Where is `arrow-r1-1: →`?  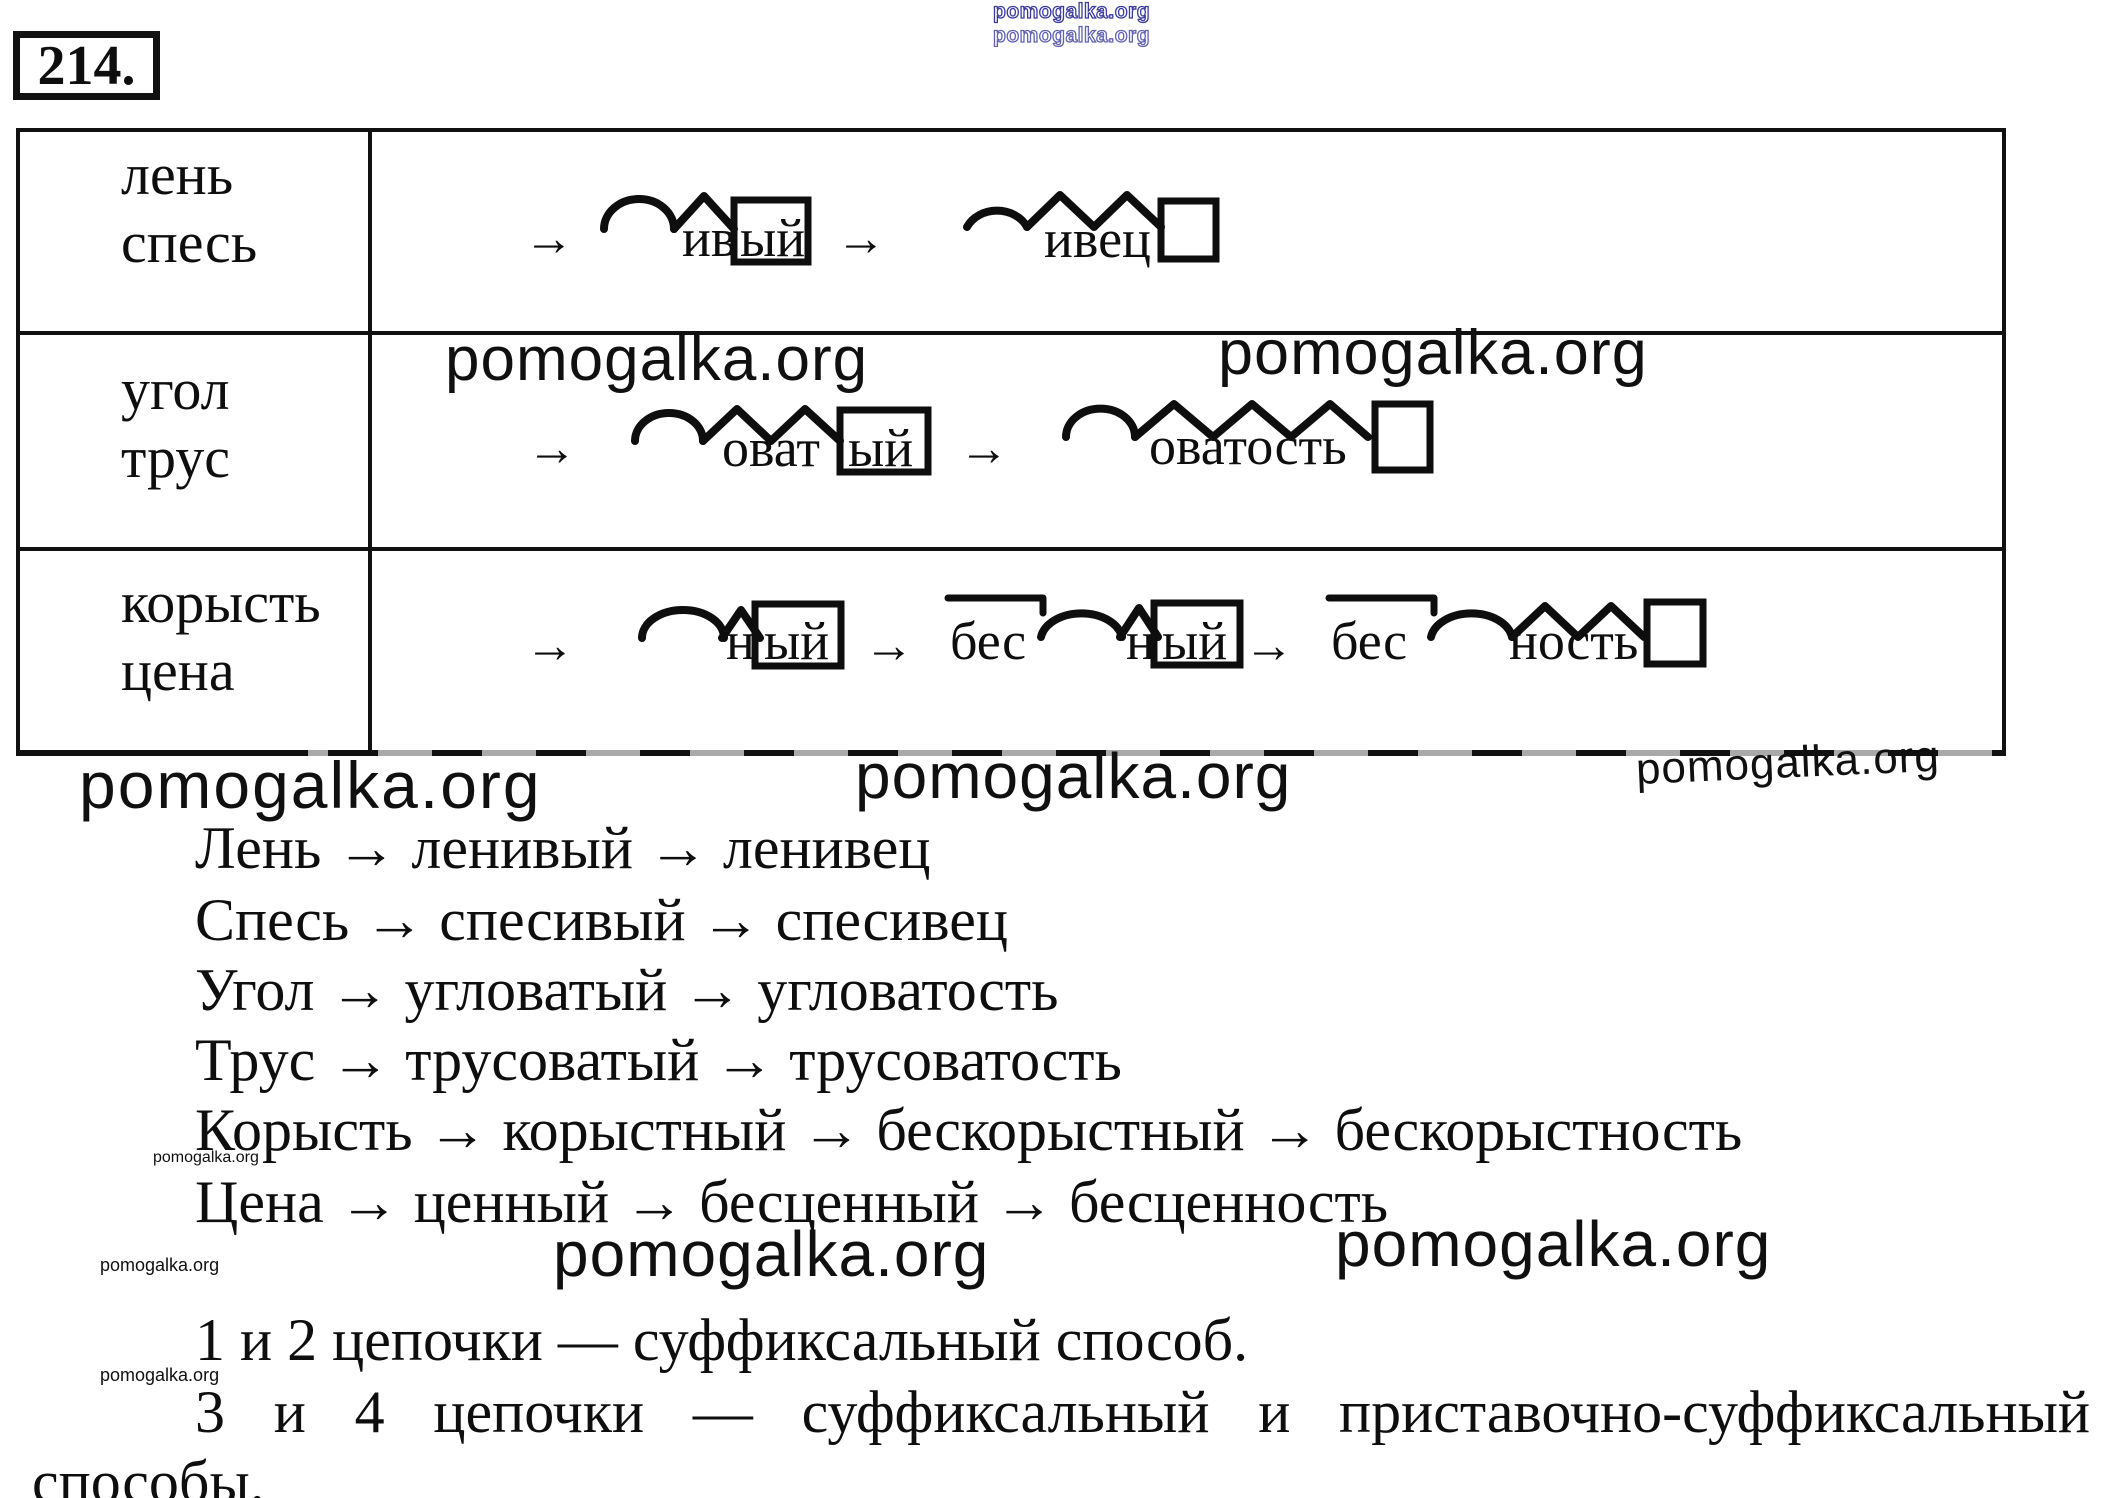
arrow-r1-1: → is located at coordinates (549, 238).